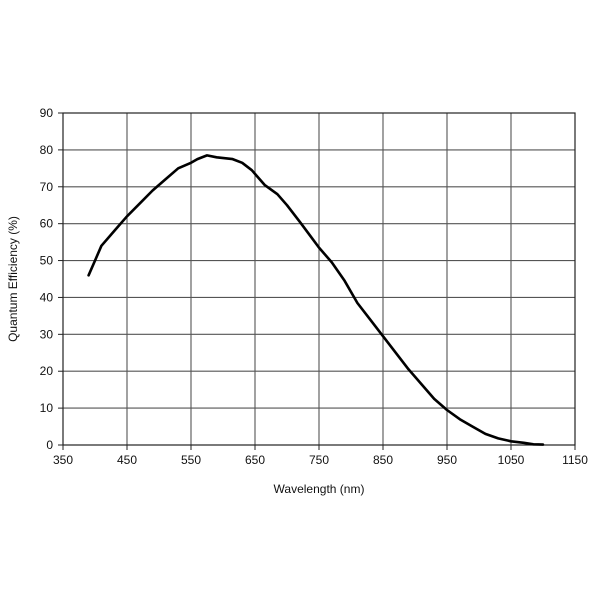 This screenshot has height=605, width=600. Describe the element at coordinates (47, 113) in the screenshot. I see `y-tick-label: 90` at that location.